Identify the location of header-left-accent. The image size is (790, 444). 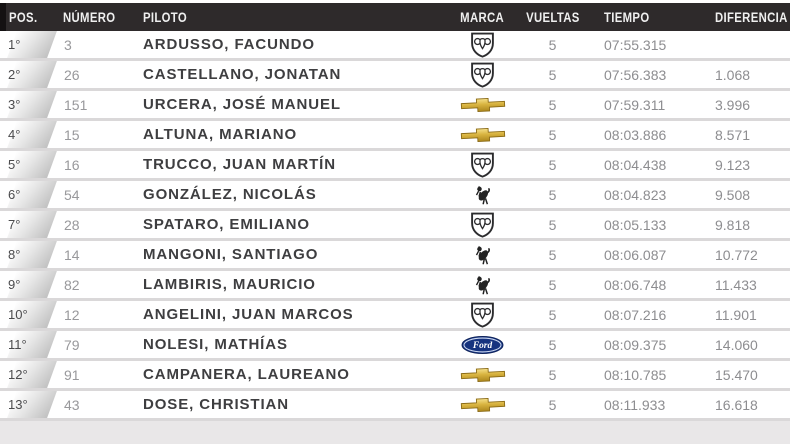
(3, 17).